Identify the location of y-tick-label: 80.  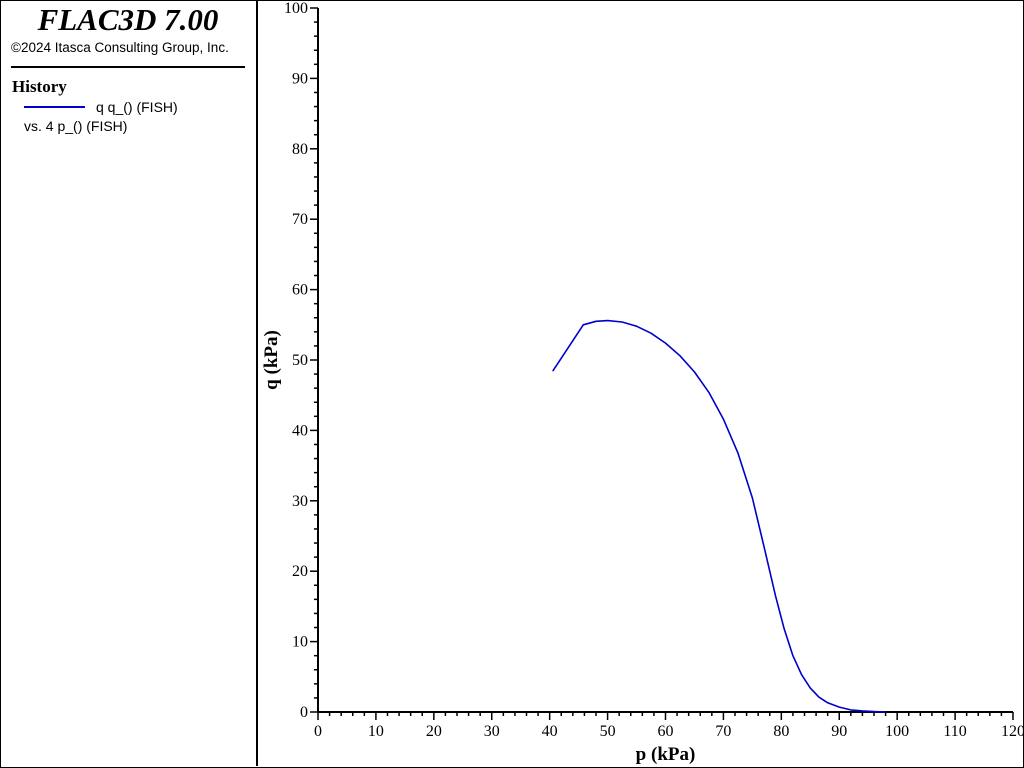
(300, 149).